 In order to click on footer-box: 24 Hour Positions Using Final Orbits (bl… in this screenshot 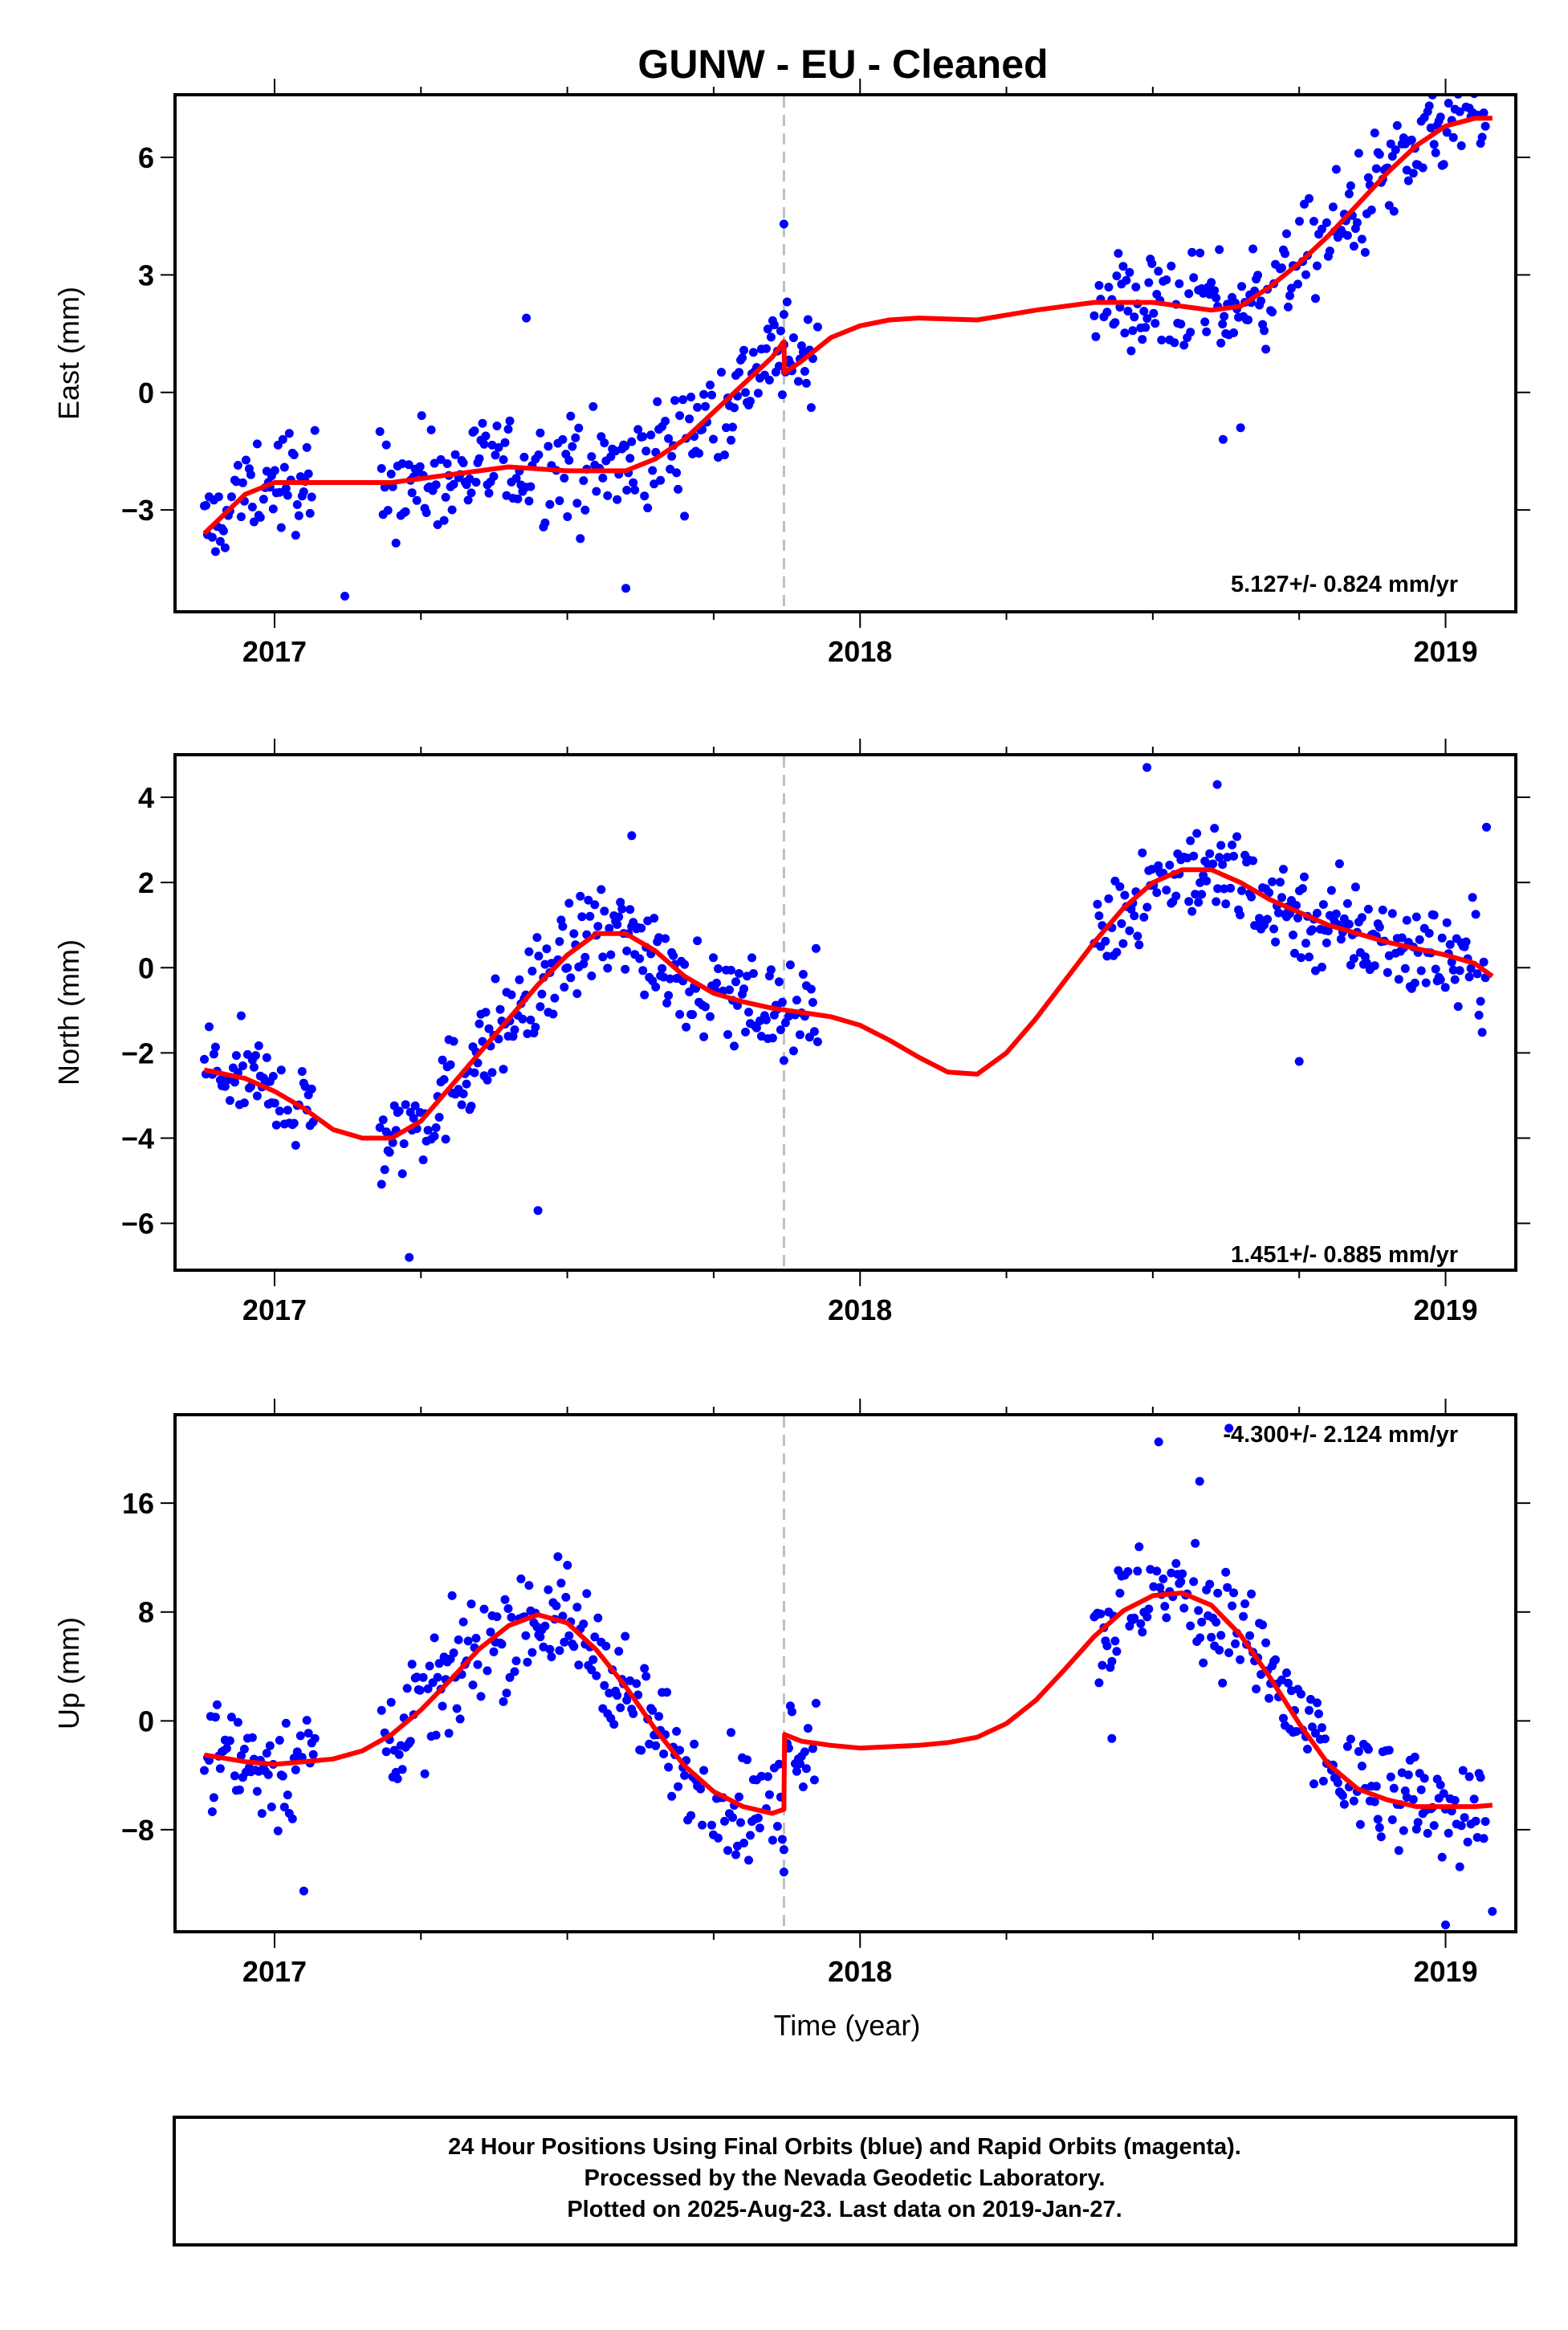, I will do `click(845, 2181)`.